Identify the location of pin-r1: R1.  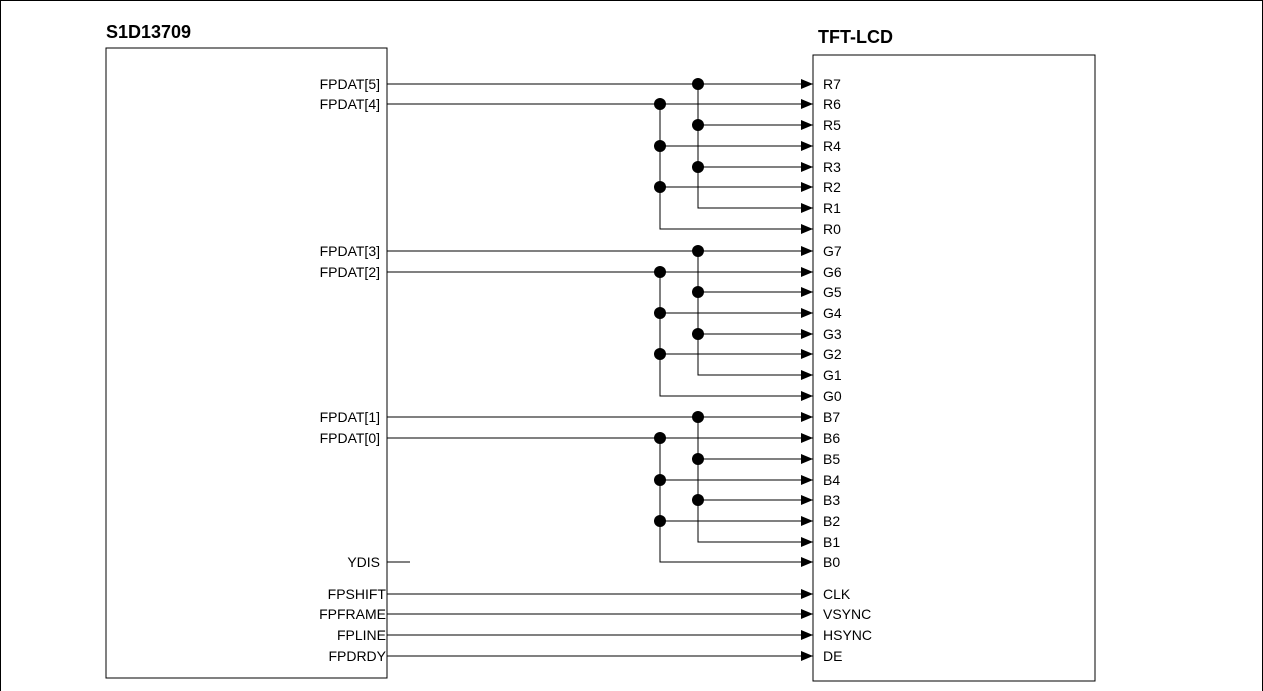
(832, 208).